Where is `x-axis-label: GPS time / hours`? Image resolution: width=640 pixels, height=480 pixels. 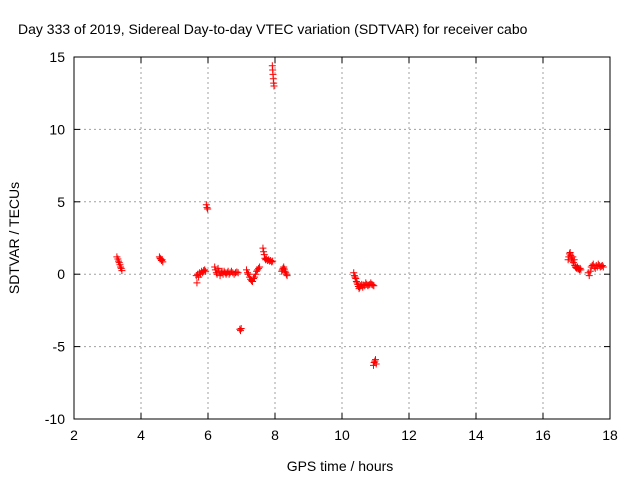
x-axis-label: GPS time / hours is located at coordinates (340, 466).